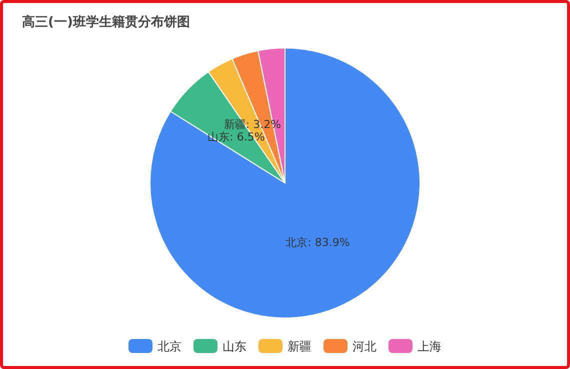 The width and height of the screenshot is (570, 369). What do you see at coordinates (234, 347) in the screenshot?
I see `legend-label: 山东` at bounding box center [234, 347].